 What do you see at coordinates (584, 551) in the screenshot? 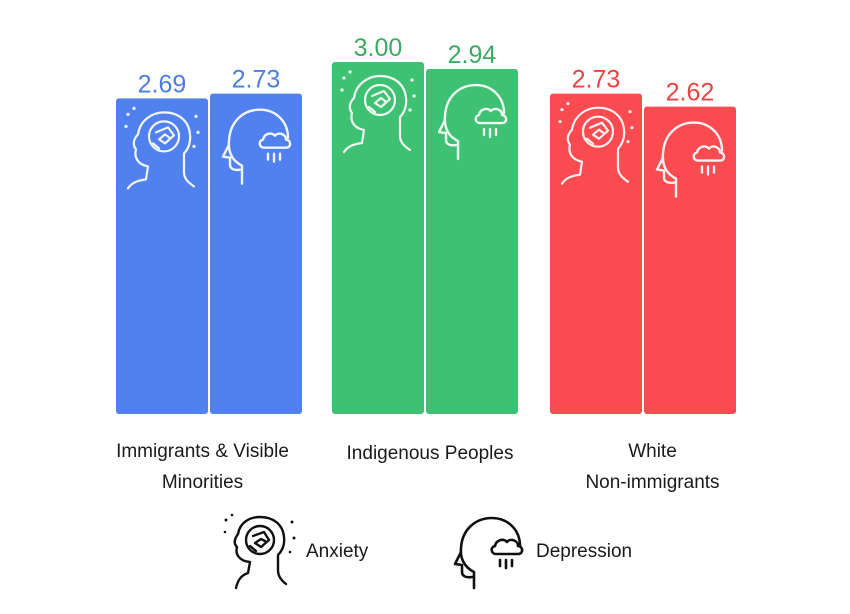
I see `legend-label-depression: Depression` at bounding box center [584, 551].